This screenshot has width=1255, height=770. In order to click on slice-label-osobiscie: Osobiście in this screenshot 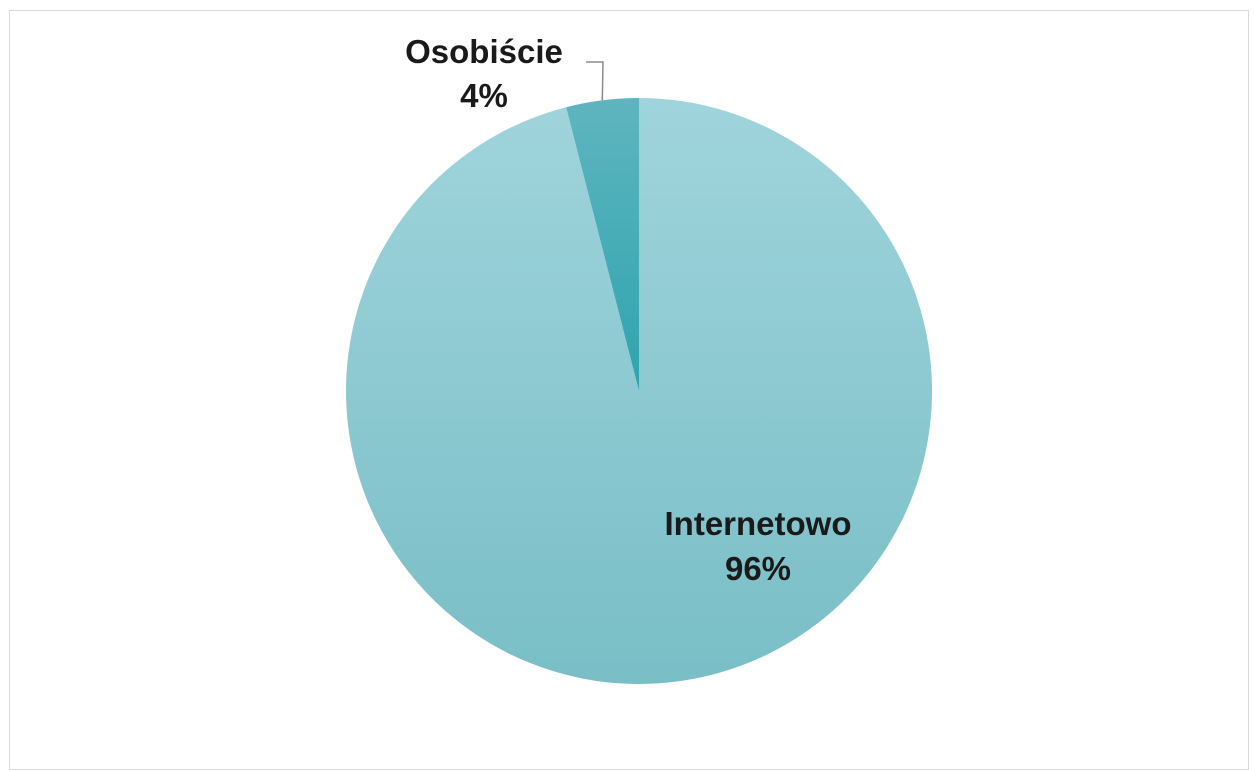, I will do `click(484, 51)`.